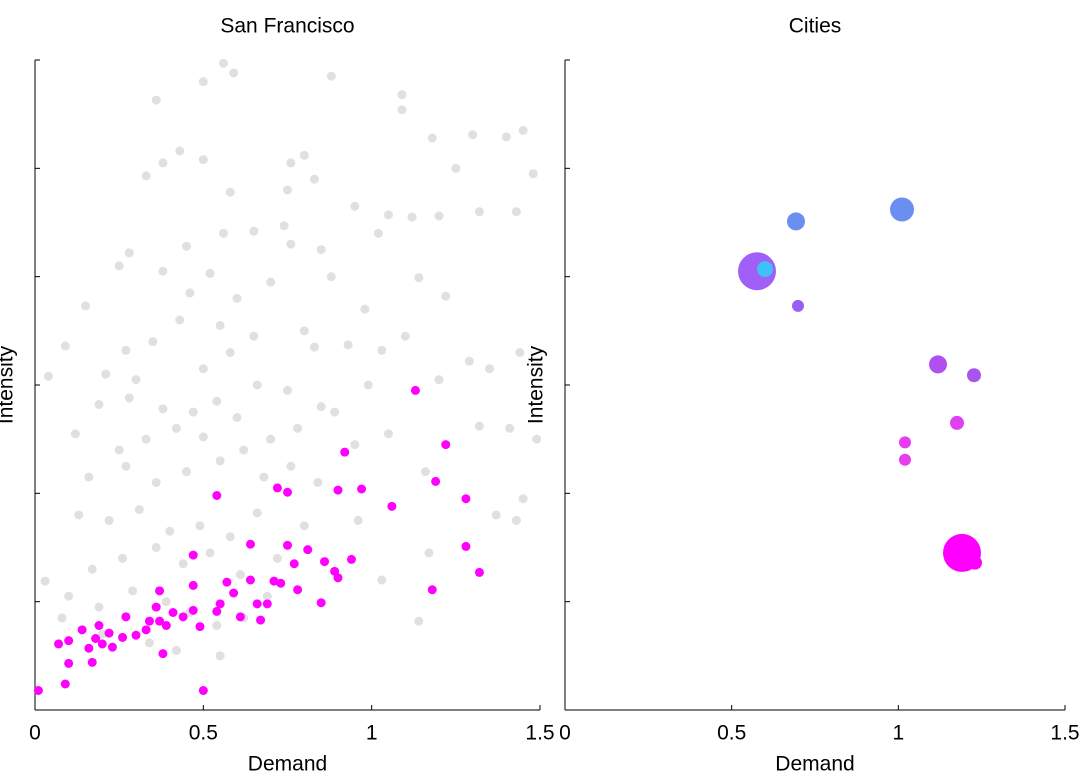 The height and width of the screenshot is (778, 1089). I want to click on x-axis-label: Demand, so click(814, 764).